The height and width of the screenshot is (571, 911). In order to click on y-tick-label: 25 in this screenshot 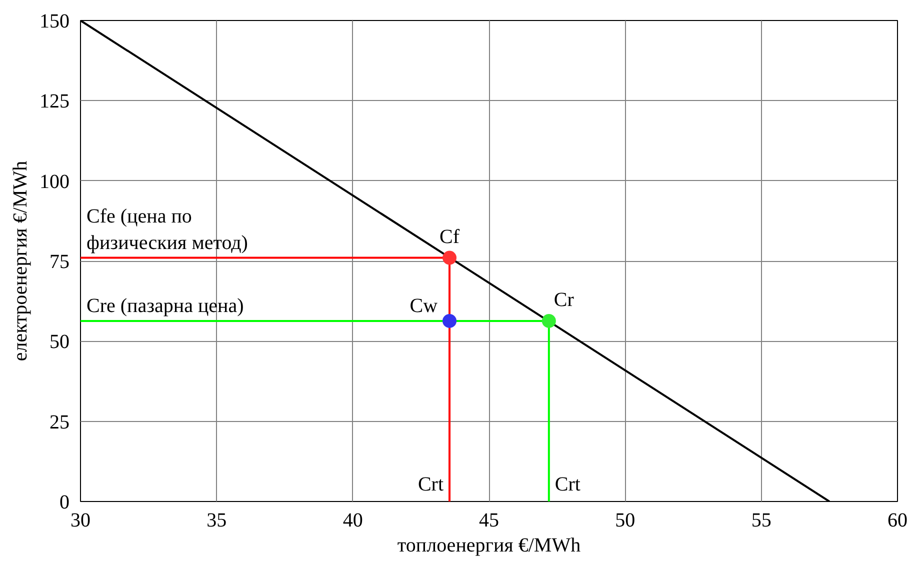, I will do `click(60, 422)`.